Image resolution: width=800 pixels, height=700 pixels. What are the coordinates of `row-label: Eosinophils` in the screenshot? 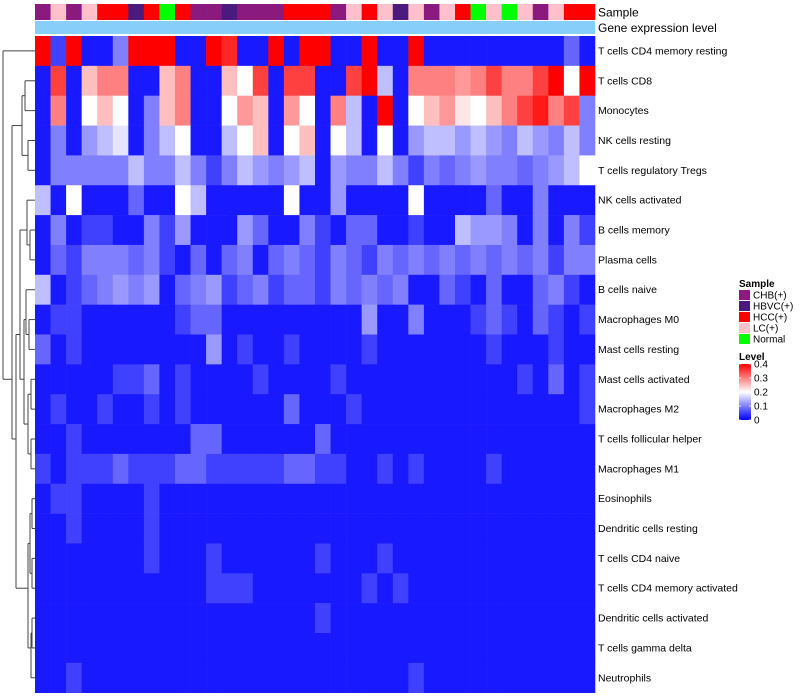 It's located at (625, 499).